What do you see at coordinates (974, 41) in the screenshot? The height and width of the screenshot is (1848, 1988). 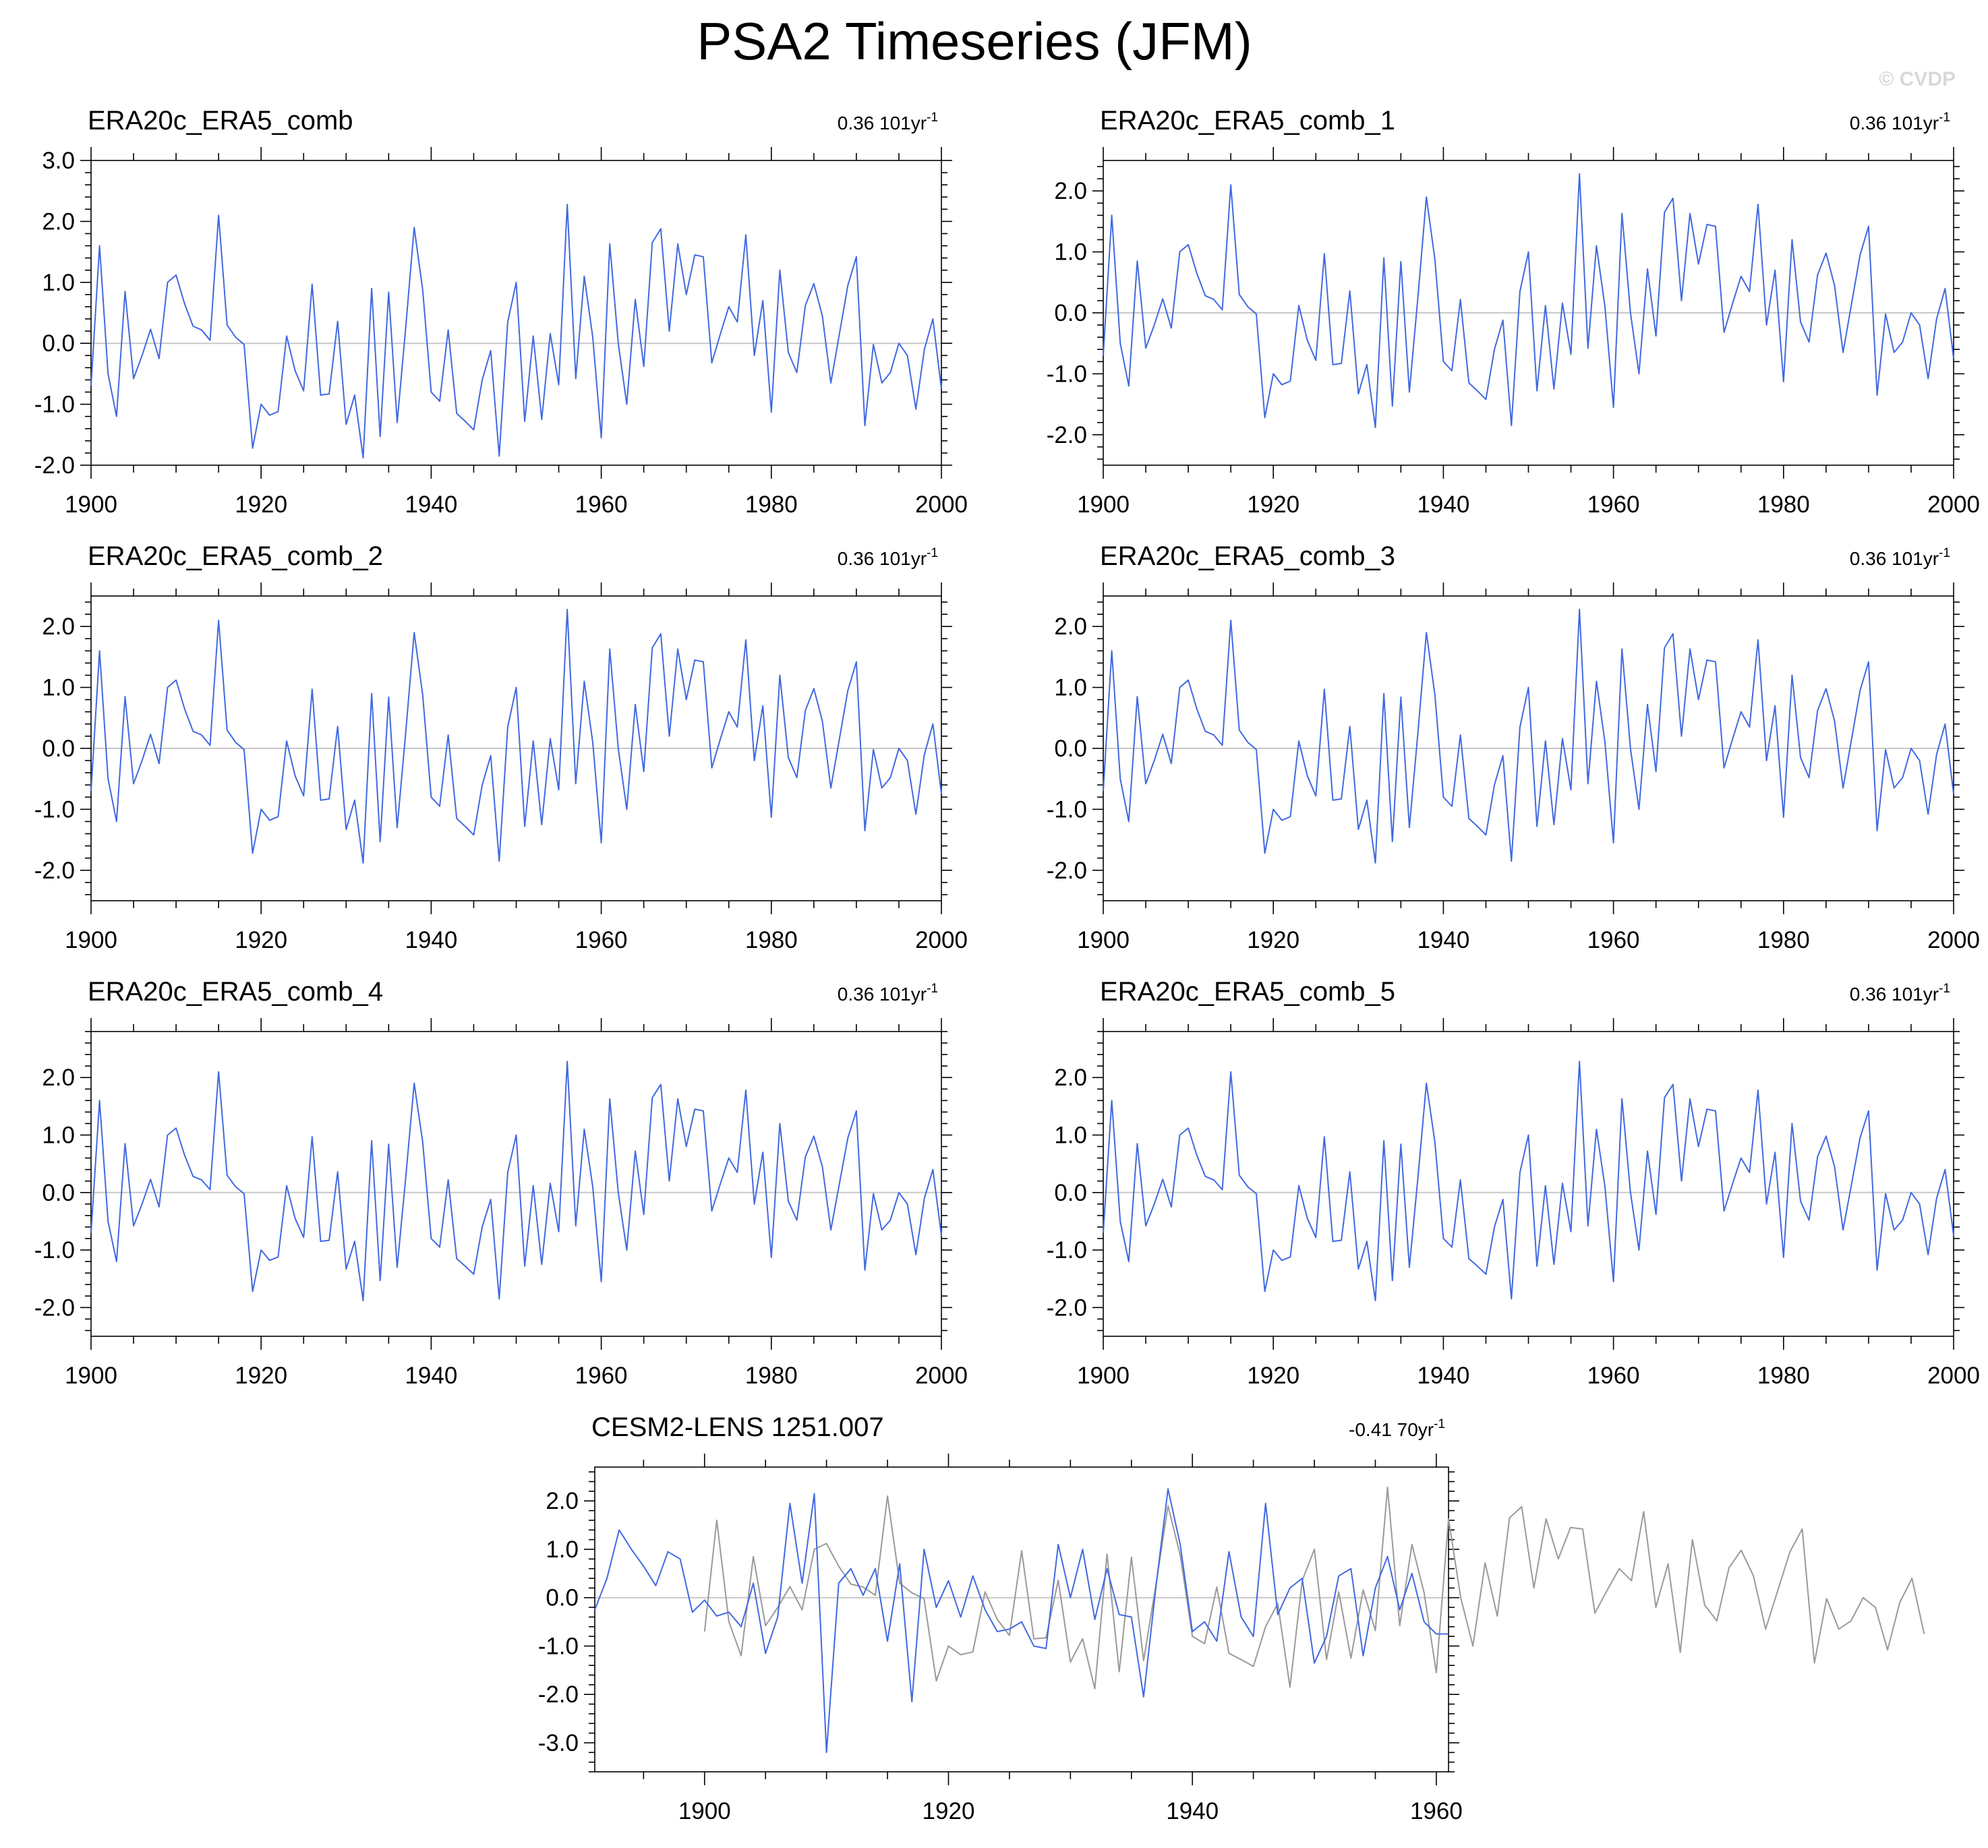 I see `figure-title: PSA2 Timeseries (JFM)` at bounding box center [974, 41].